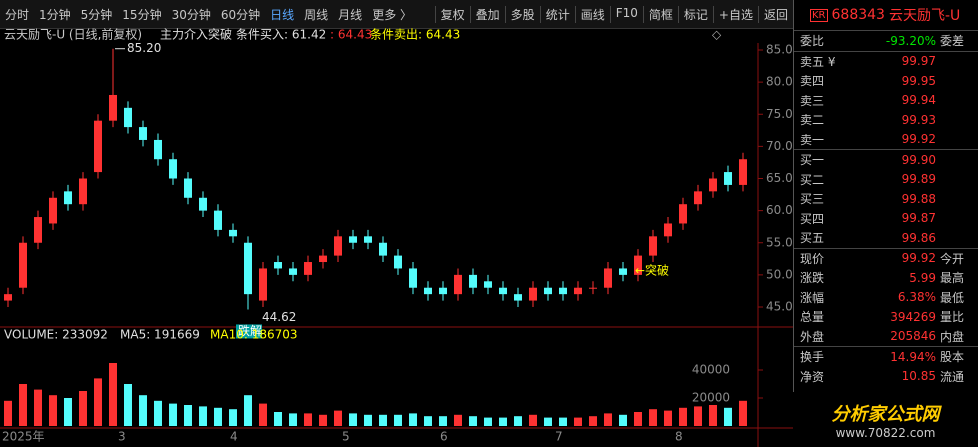 Image resolution: width=978 pixels, height=447 pixels. What do you see at coordinates (913, 356) in the screenshot?
I see `row-value: 14.94%` at bounding box center [913, 356].